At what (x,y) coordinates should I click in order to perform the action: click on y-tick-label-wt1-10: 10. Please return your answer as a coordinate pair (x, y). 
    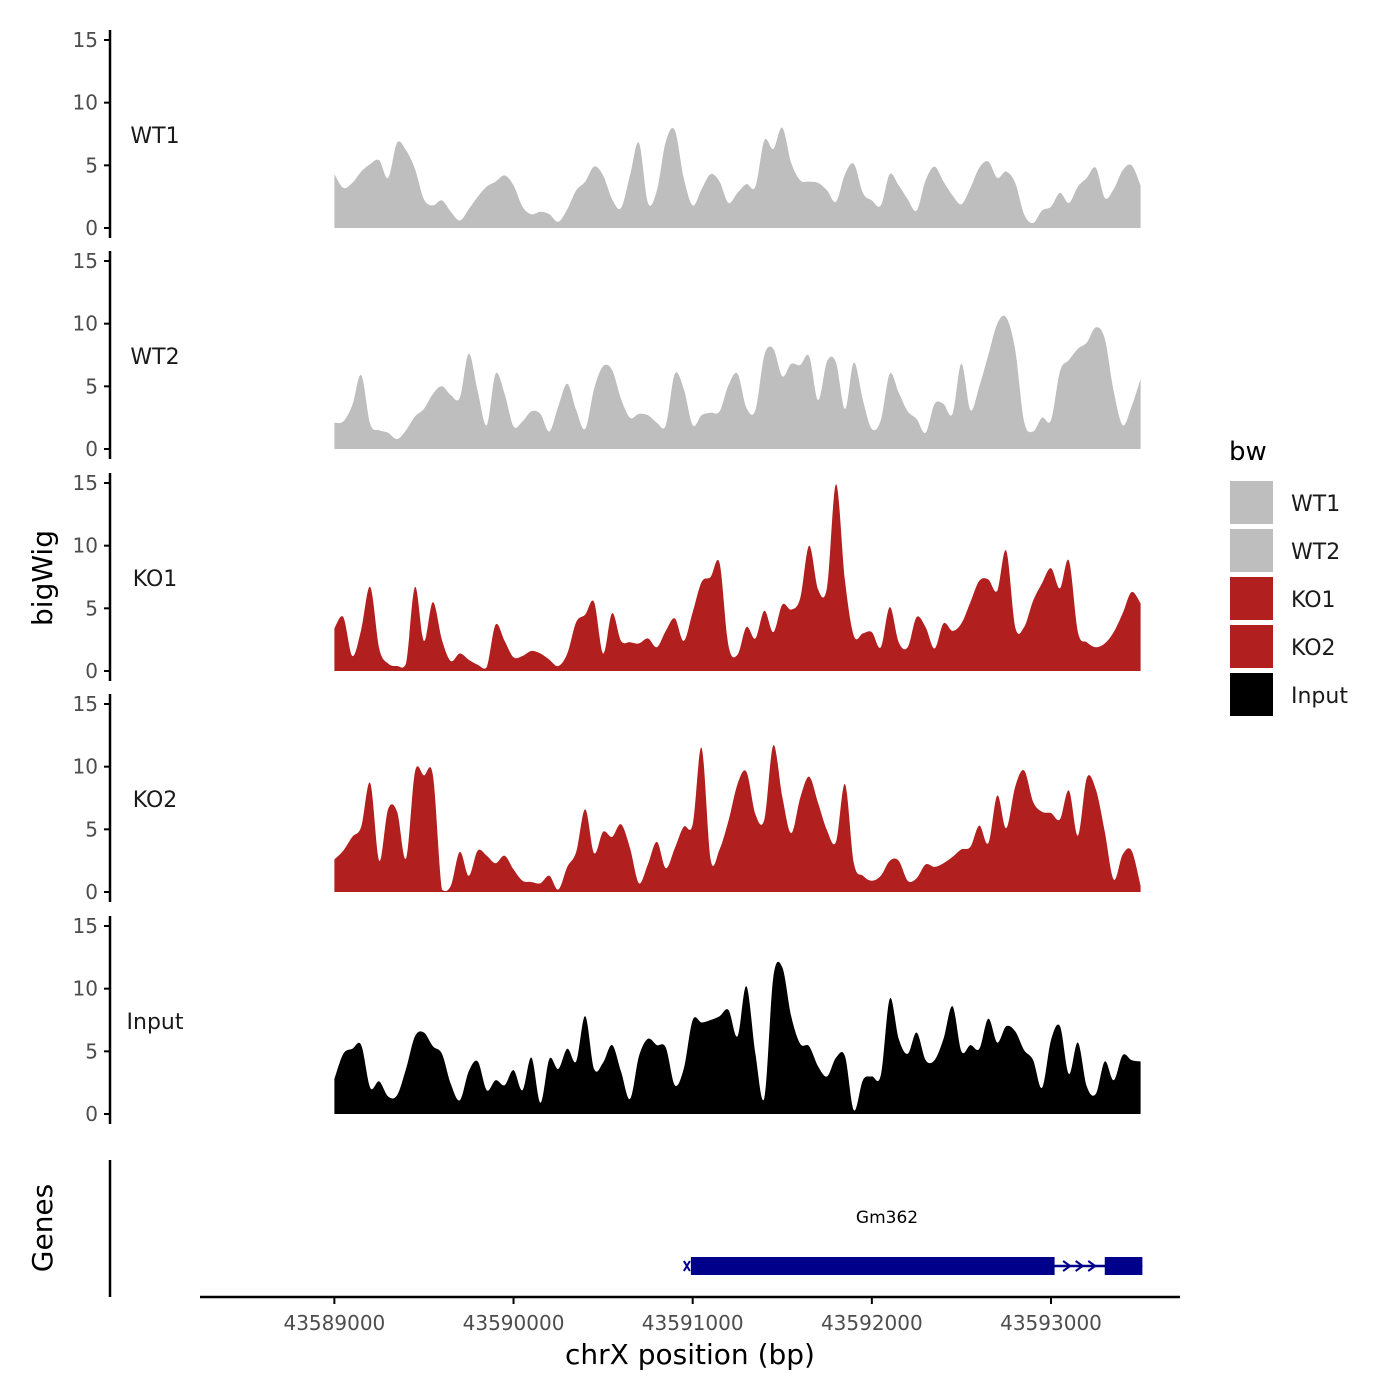
    Looking at the image, I should click on (85, 103).